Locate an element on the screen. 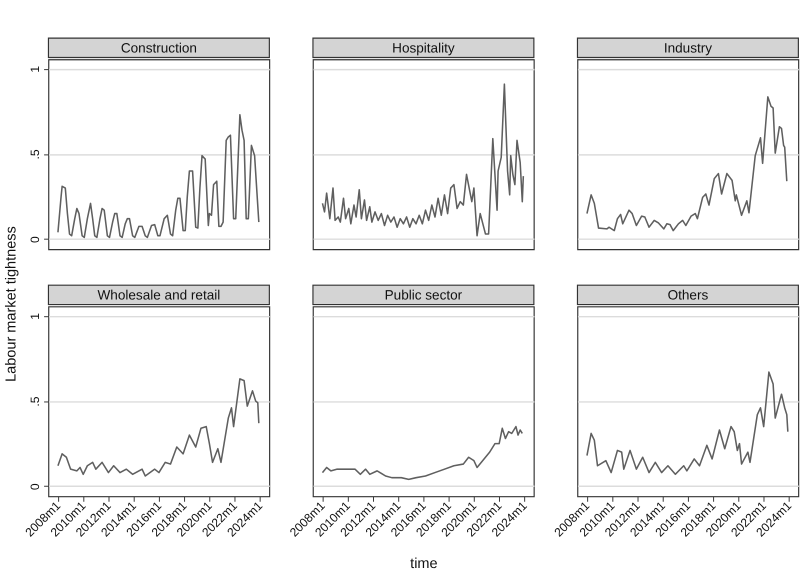 The image size is (810, 583). y-axis-title: Labour market tightness is located at coordinates (12, 304).